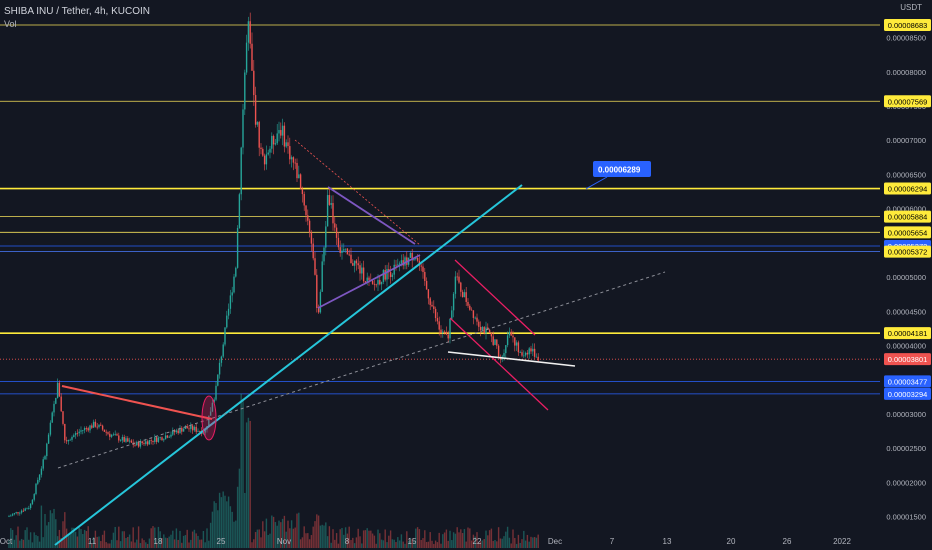  What do you see at coordinates (371, 215) in the screenshot?
I see `triangle-upper-violet` at bounding box center [371, 215].